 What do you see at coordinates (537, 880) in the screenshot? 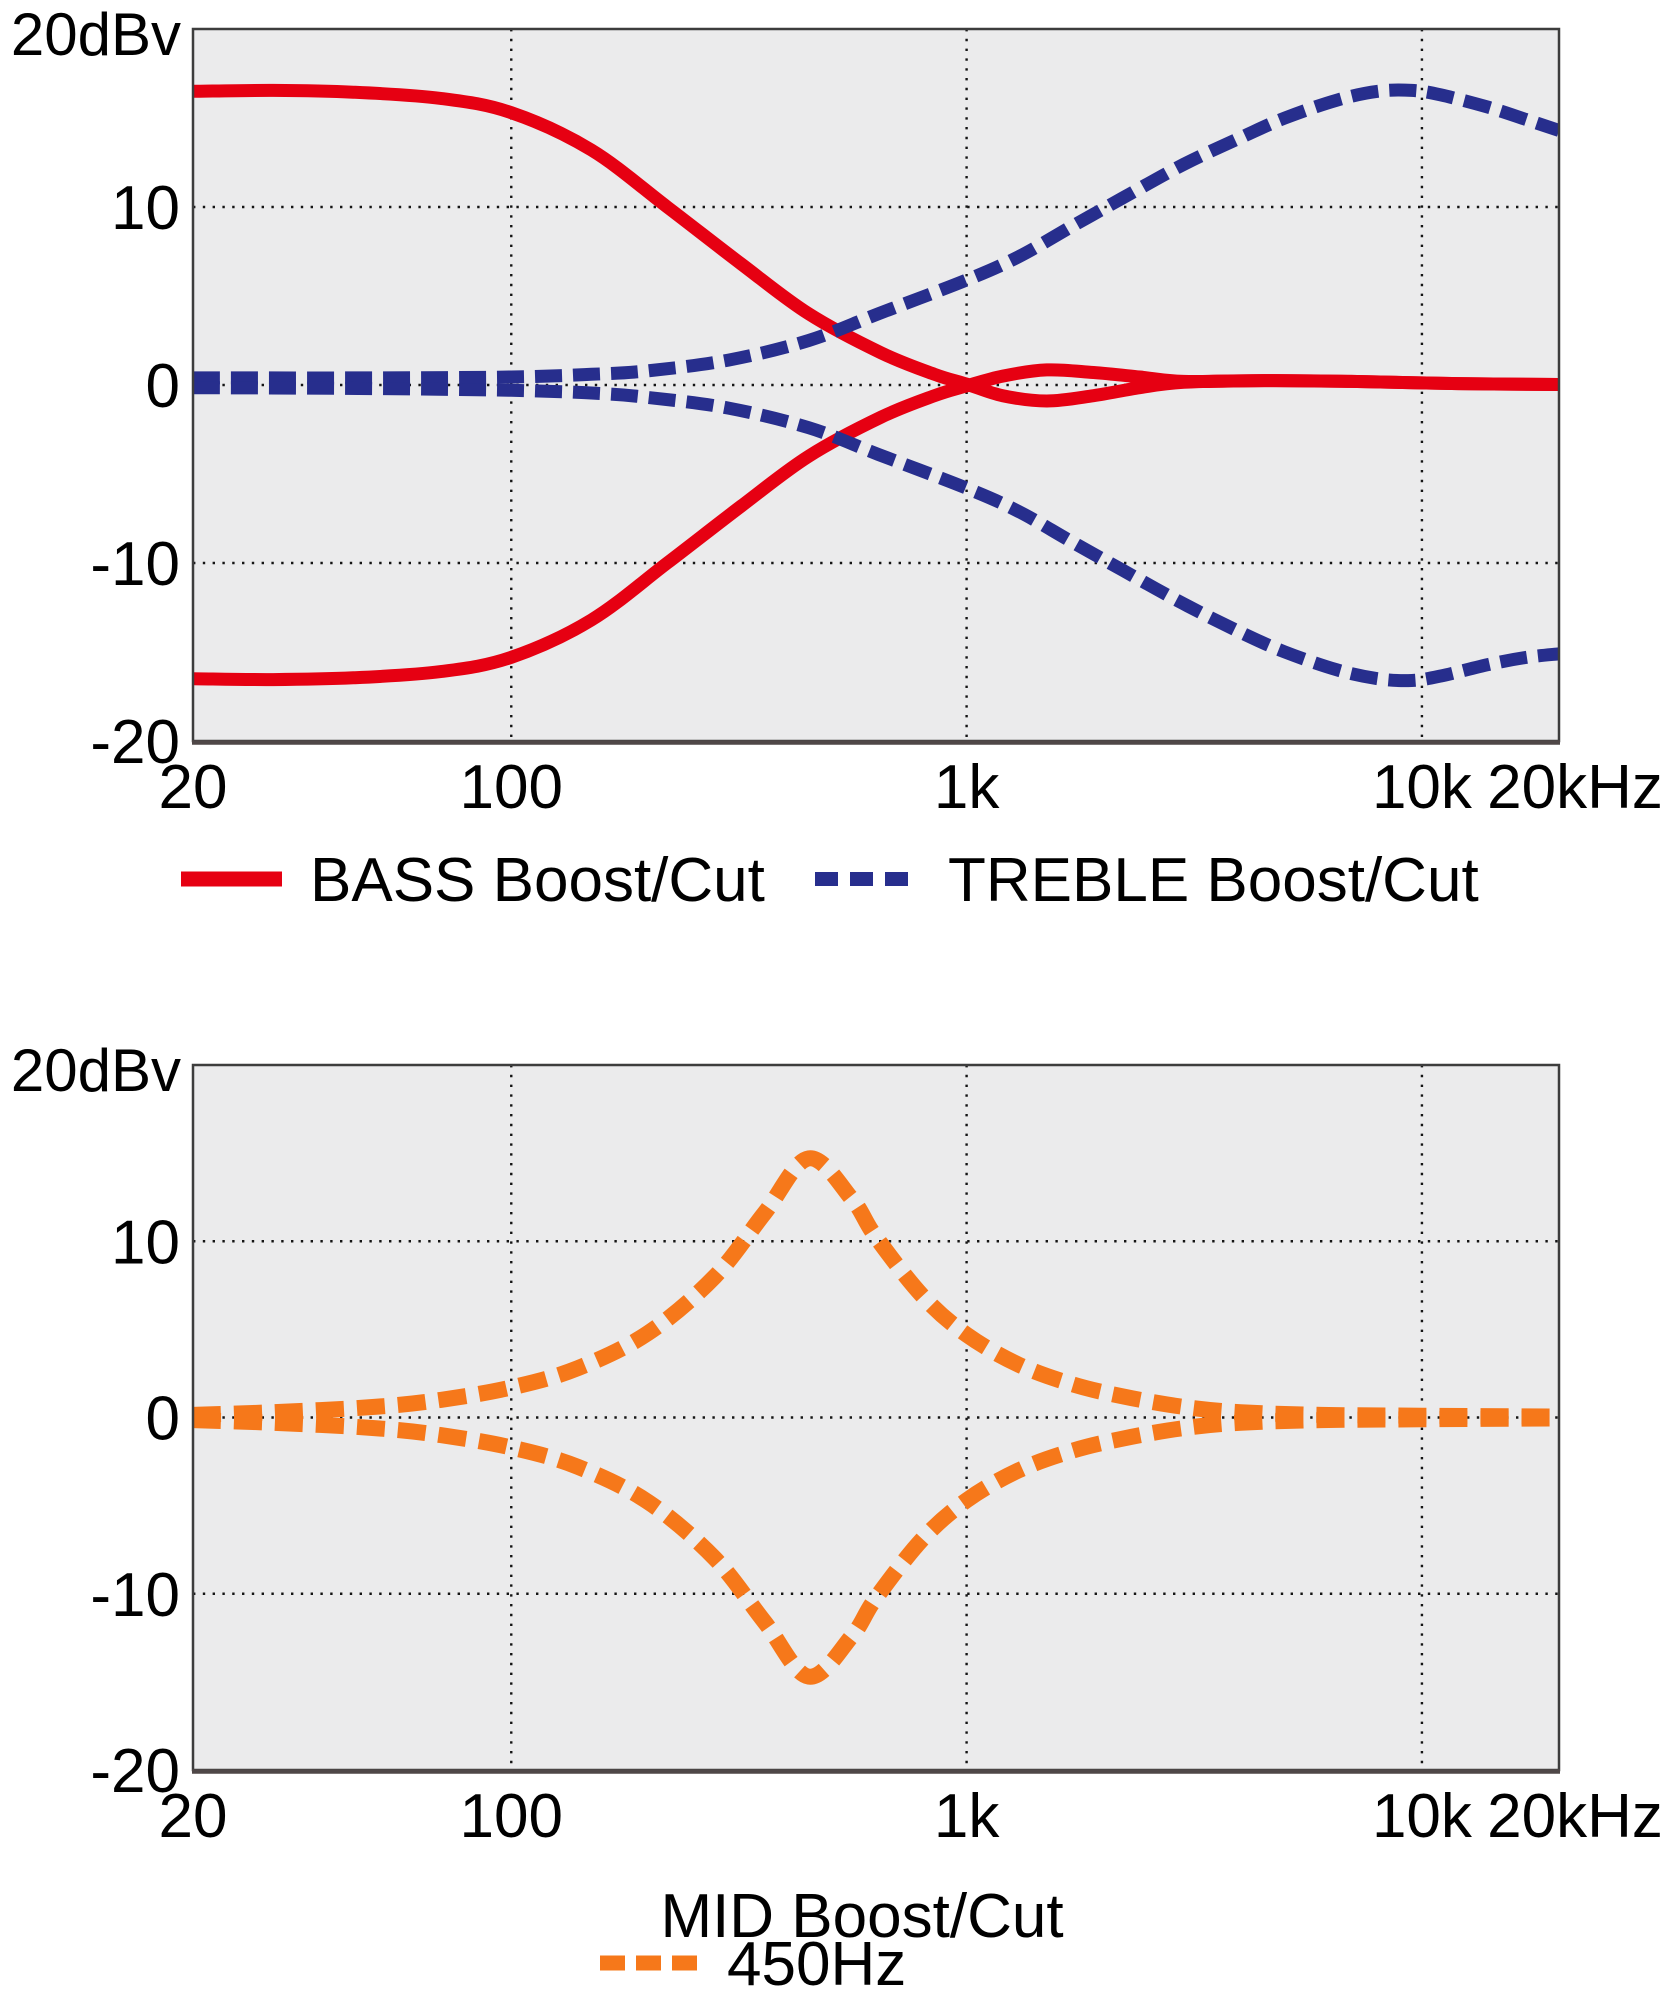
I see `legend-label-bass-boost-cut: BASS Boost/Cut` at bounding box center [537, 880].